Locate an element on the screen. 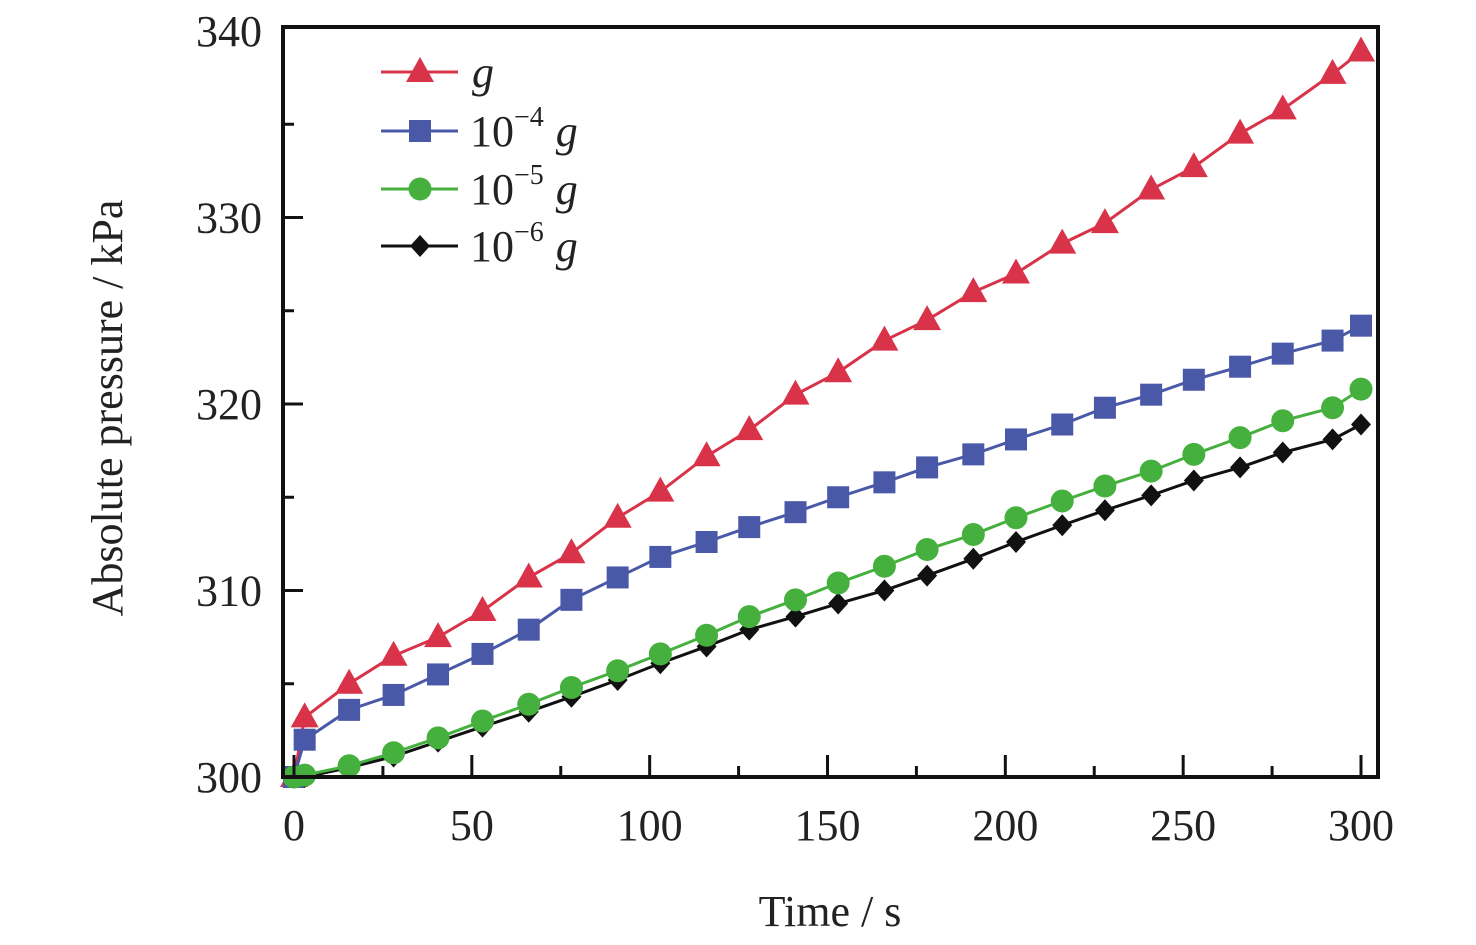 This screenshot has height=945, width=1476. x-tick-label: 150 is located at coordinates (828, 825).